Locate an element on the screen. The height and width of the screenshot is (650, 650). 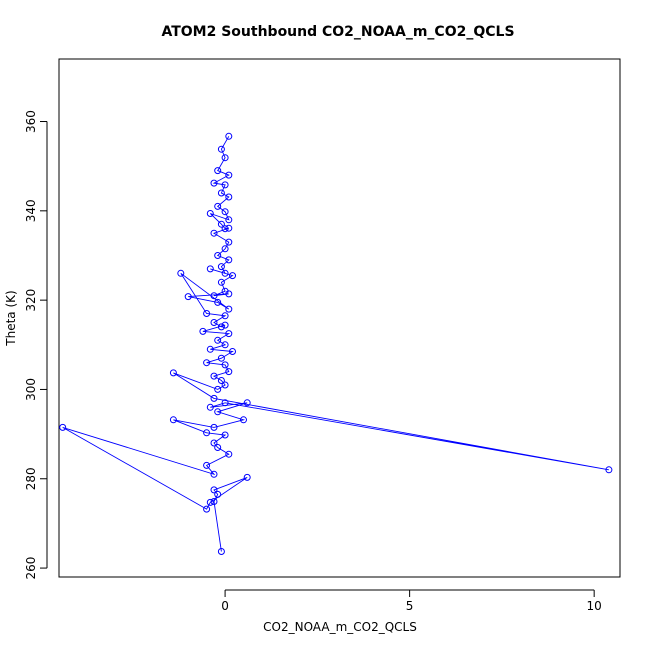
x-axis: 0 5 10 is located at coordinates (411, 601).